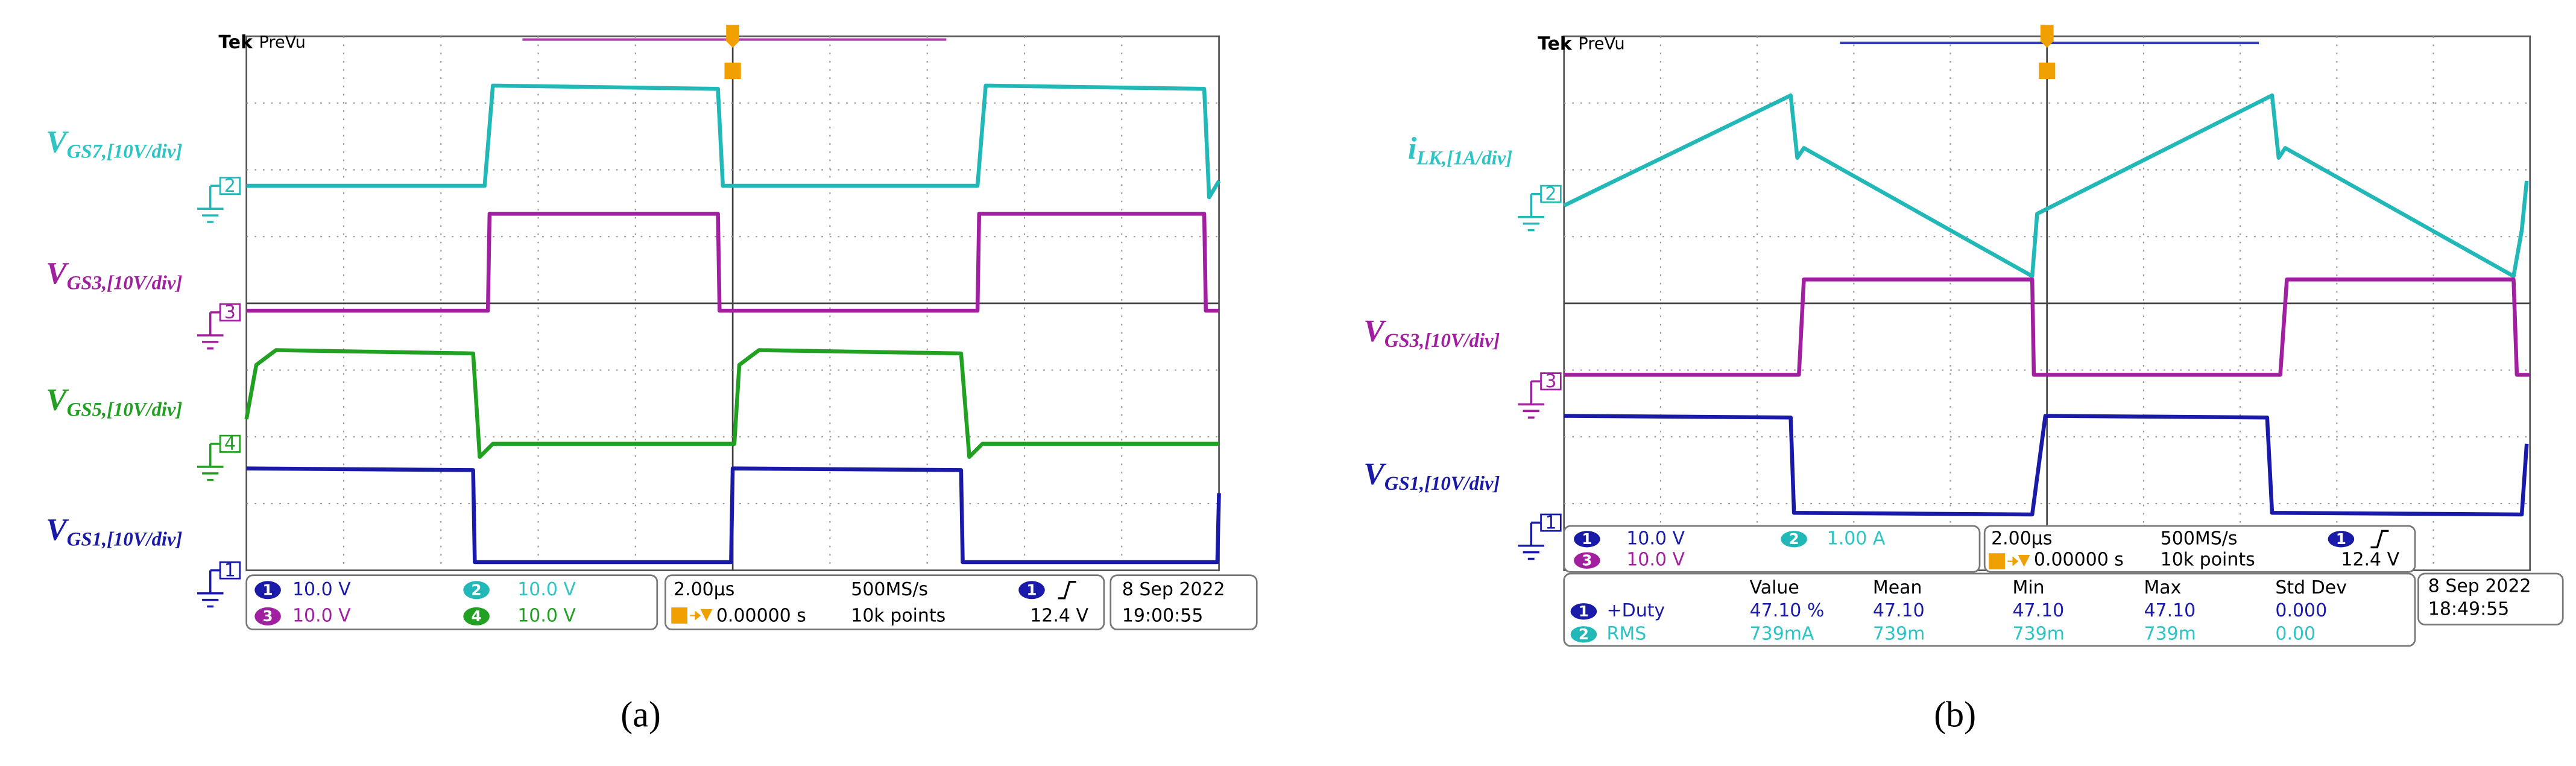 The width and height of the screenshot is (2576, 766). What do you see at coordinates (125, 409) in the screenshot?
I see `label-sub: GS5,[10V/div]` at bounding box center [125, 409].